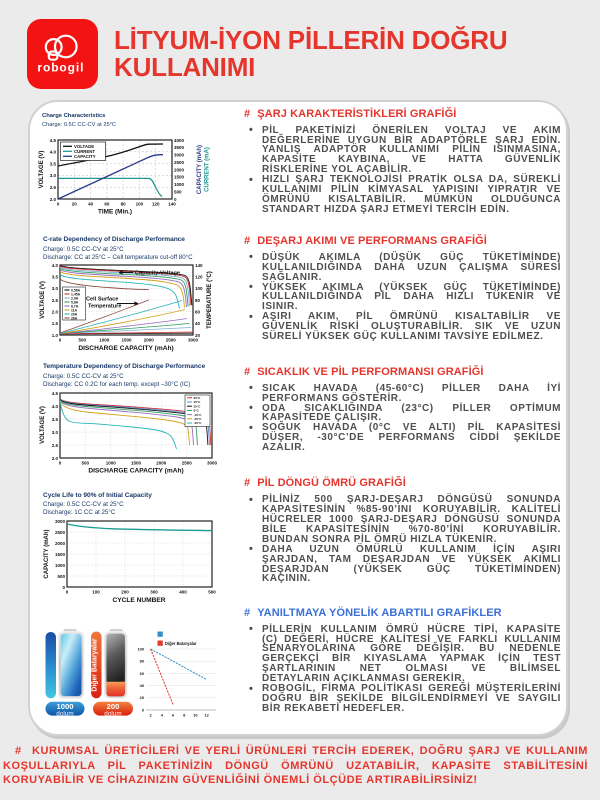 This screenshot has width=600, height=800. What do you see at coordinates (210, 300) in the screenshot?
I see `svg-text: TEMPERATURE (°C)` at bounding box center [210, 300].